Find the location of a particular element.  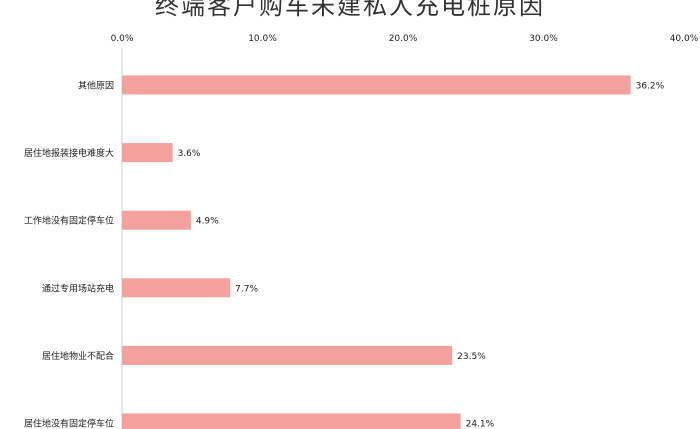

value-label: 4.9% is located at coordinates (207, 222).